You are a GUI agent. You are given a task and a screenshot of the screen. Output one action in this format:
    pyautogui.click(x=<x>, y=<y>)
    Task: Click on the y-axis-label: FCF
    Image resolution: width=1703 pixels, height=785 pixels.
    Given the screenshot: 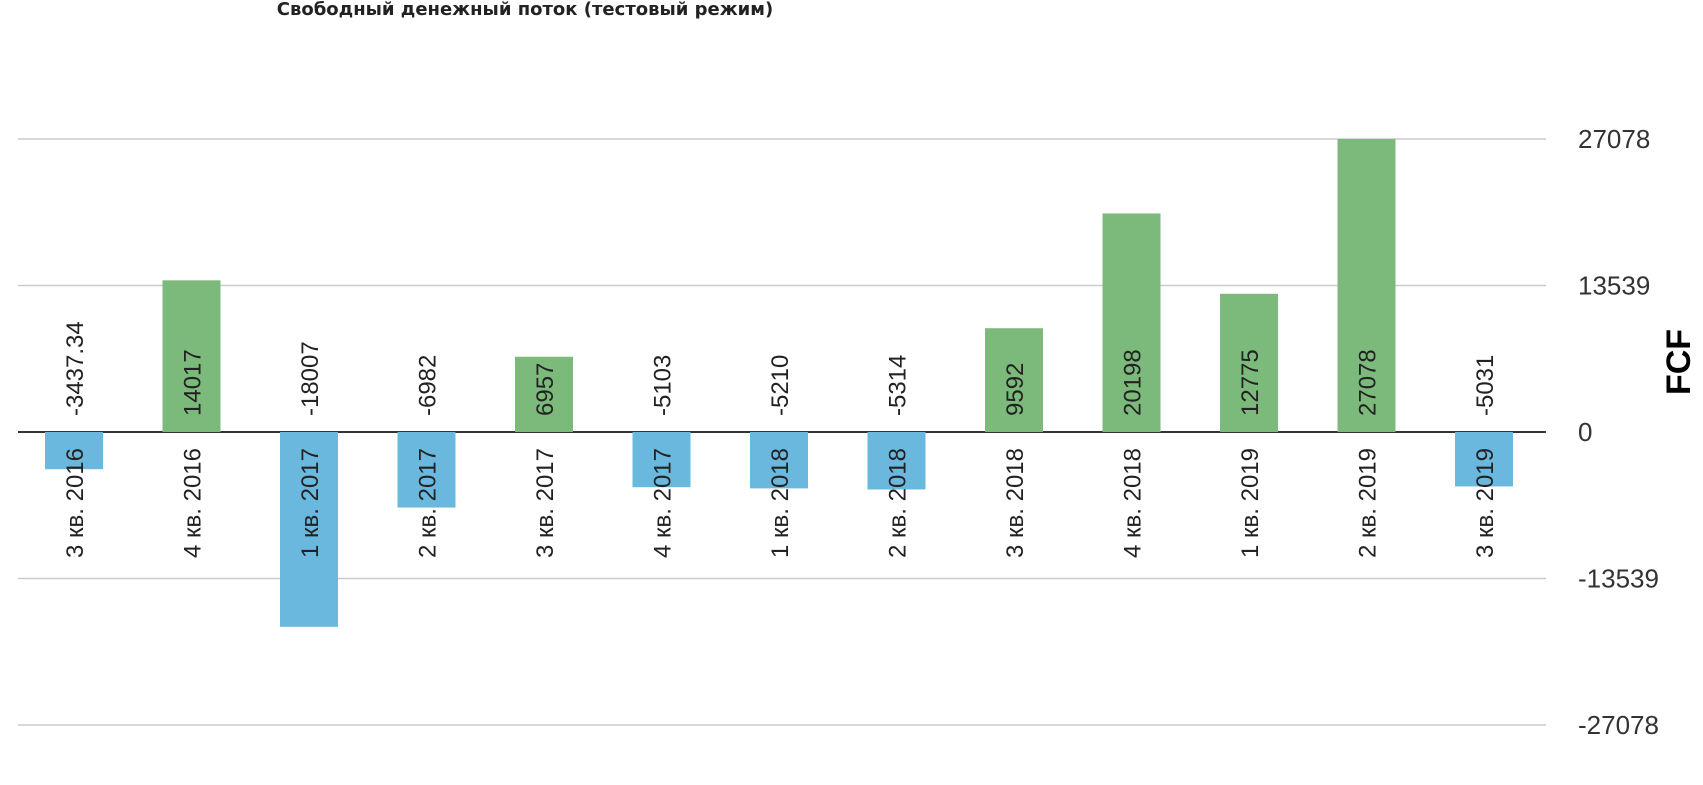 What is the action you would take?
    pyautogui.click(x=1679, y=362)
    